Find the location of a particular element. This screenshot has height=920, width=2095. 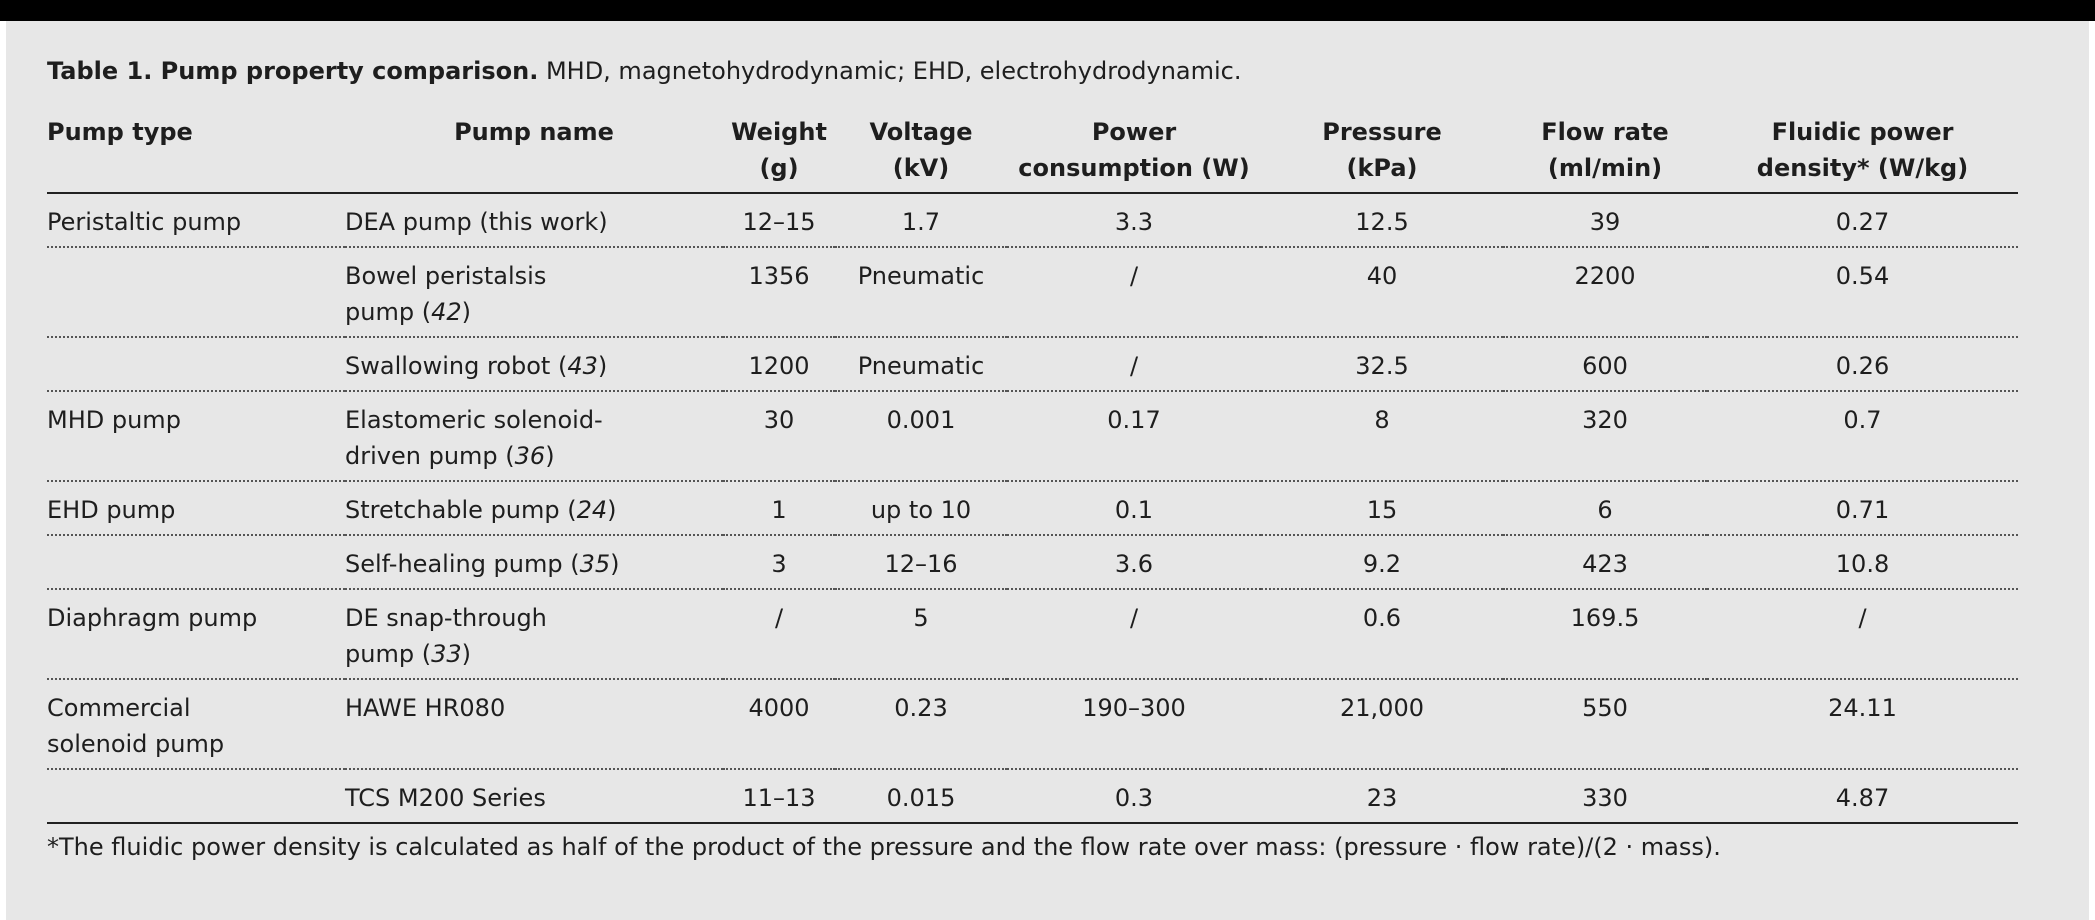

cell-power-density: 0.54 is located at coordinates (1862, 292).